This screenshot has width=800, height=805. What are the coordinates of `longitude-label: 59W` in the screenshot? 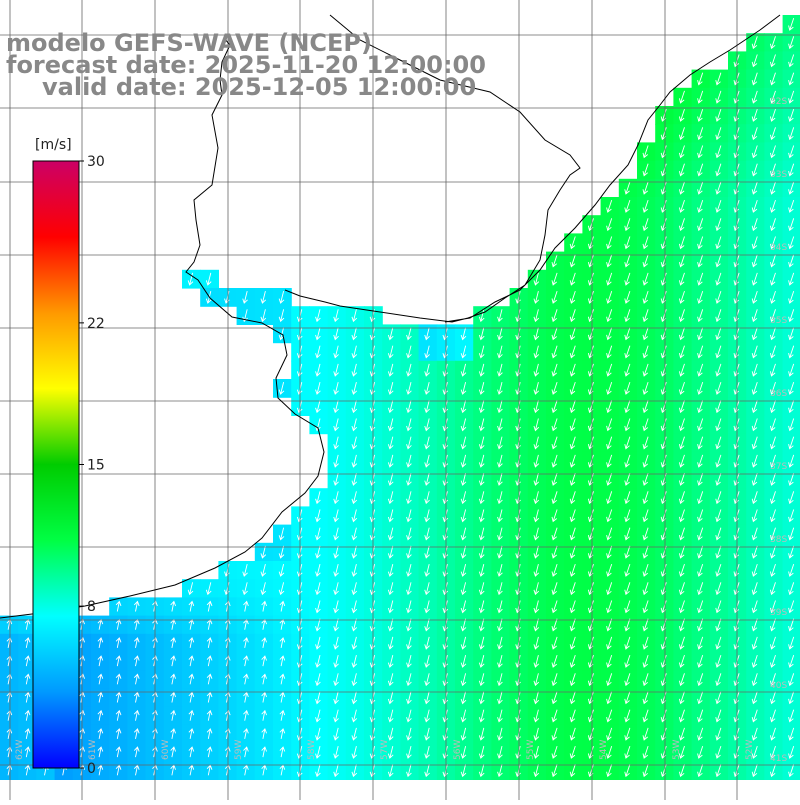 It's located at (239, 750).